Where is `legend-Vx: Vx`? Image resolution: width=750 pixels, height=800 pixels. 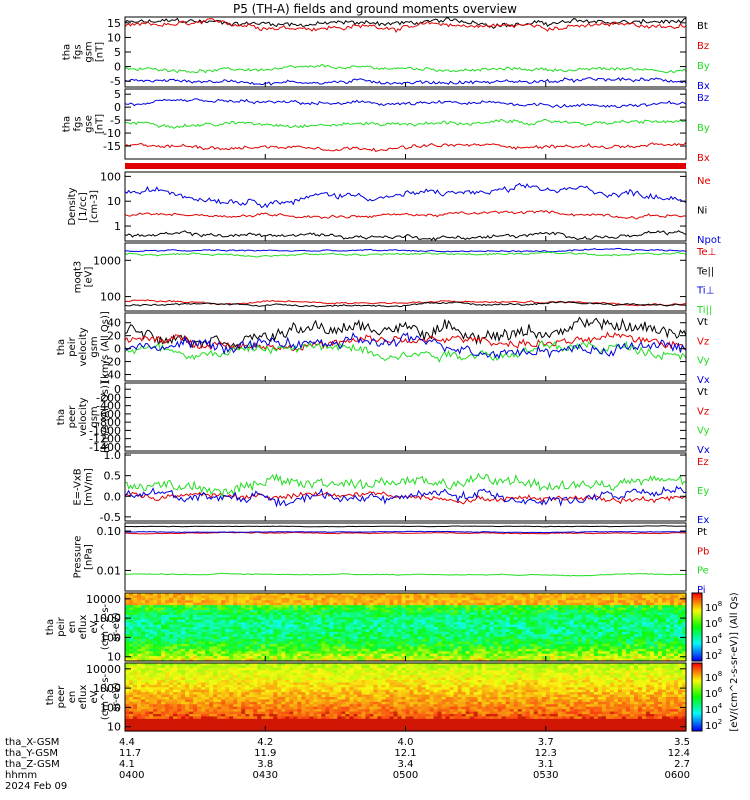
legend-Vx: Vx is located at coordinates (703, 380).